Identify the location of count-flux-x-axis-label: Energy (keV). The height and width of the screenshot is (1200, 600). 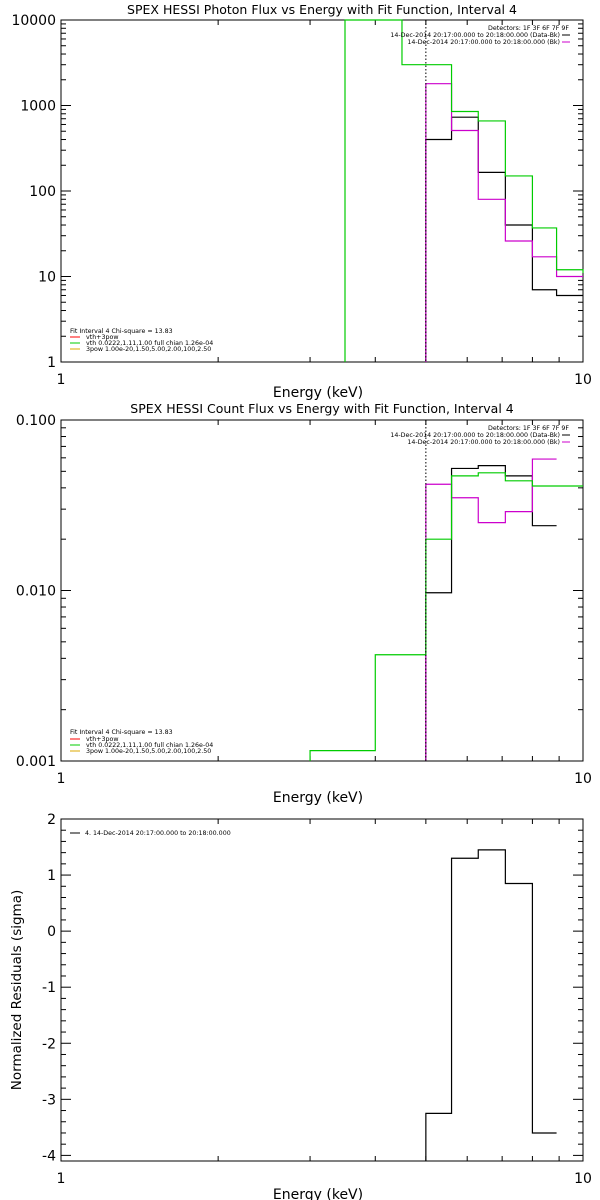
(318, 798).